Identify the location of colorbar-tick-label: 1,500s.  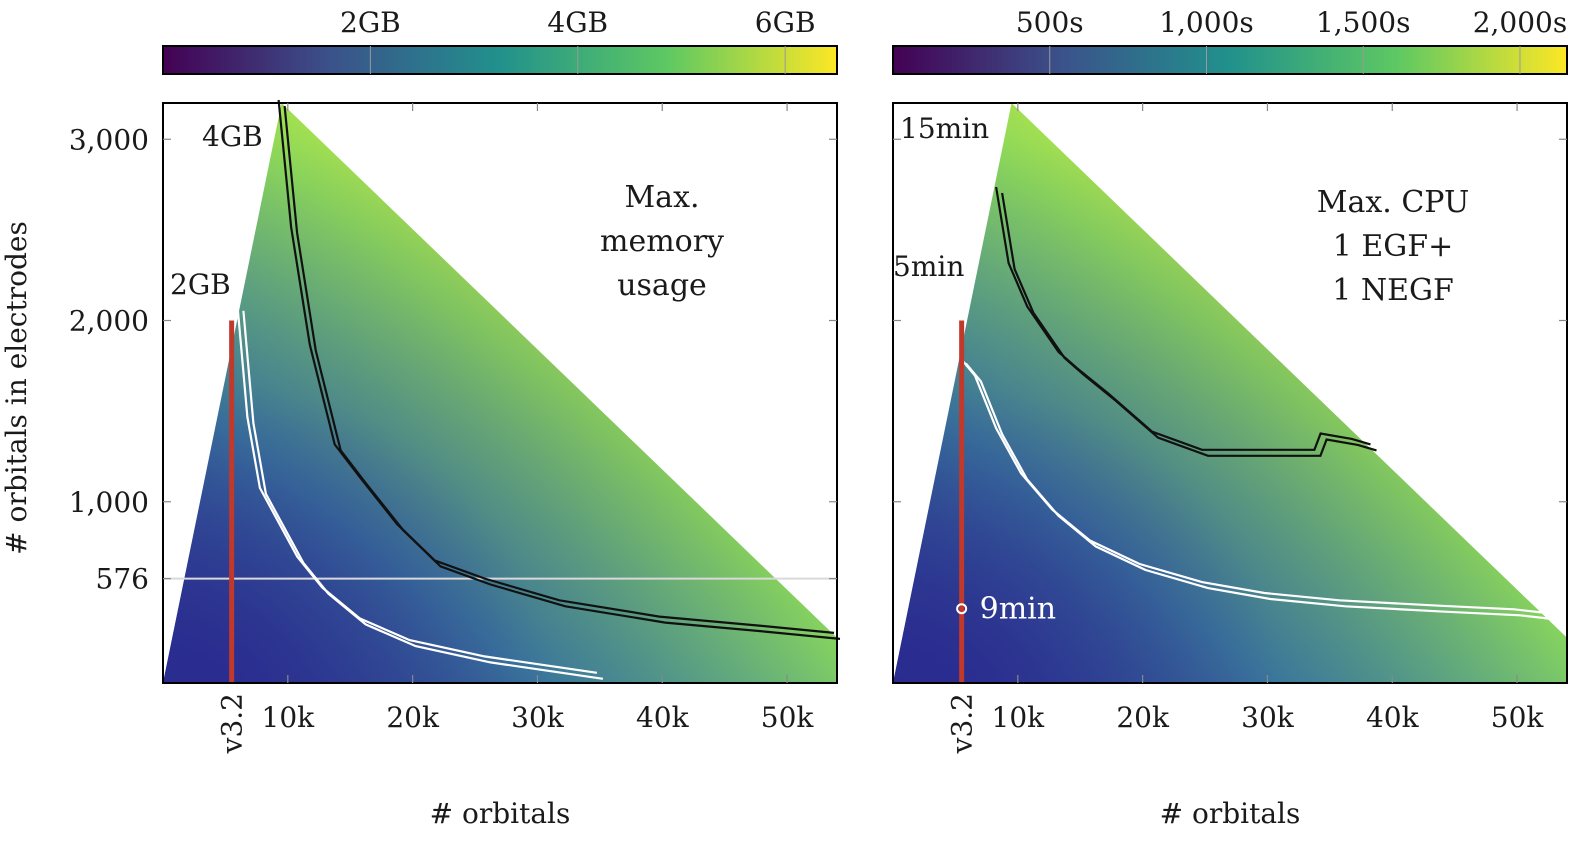
(1363, 22).